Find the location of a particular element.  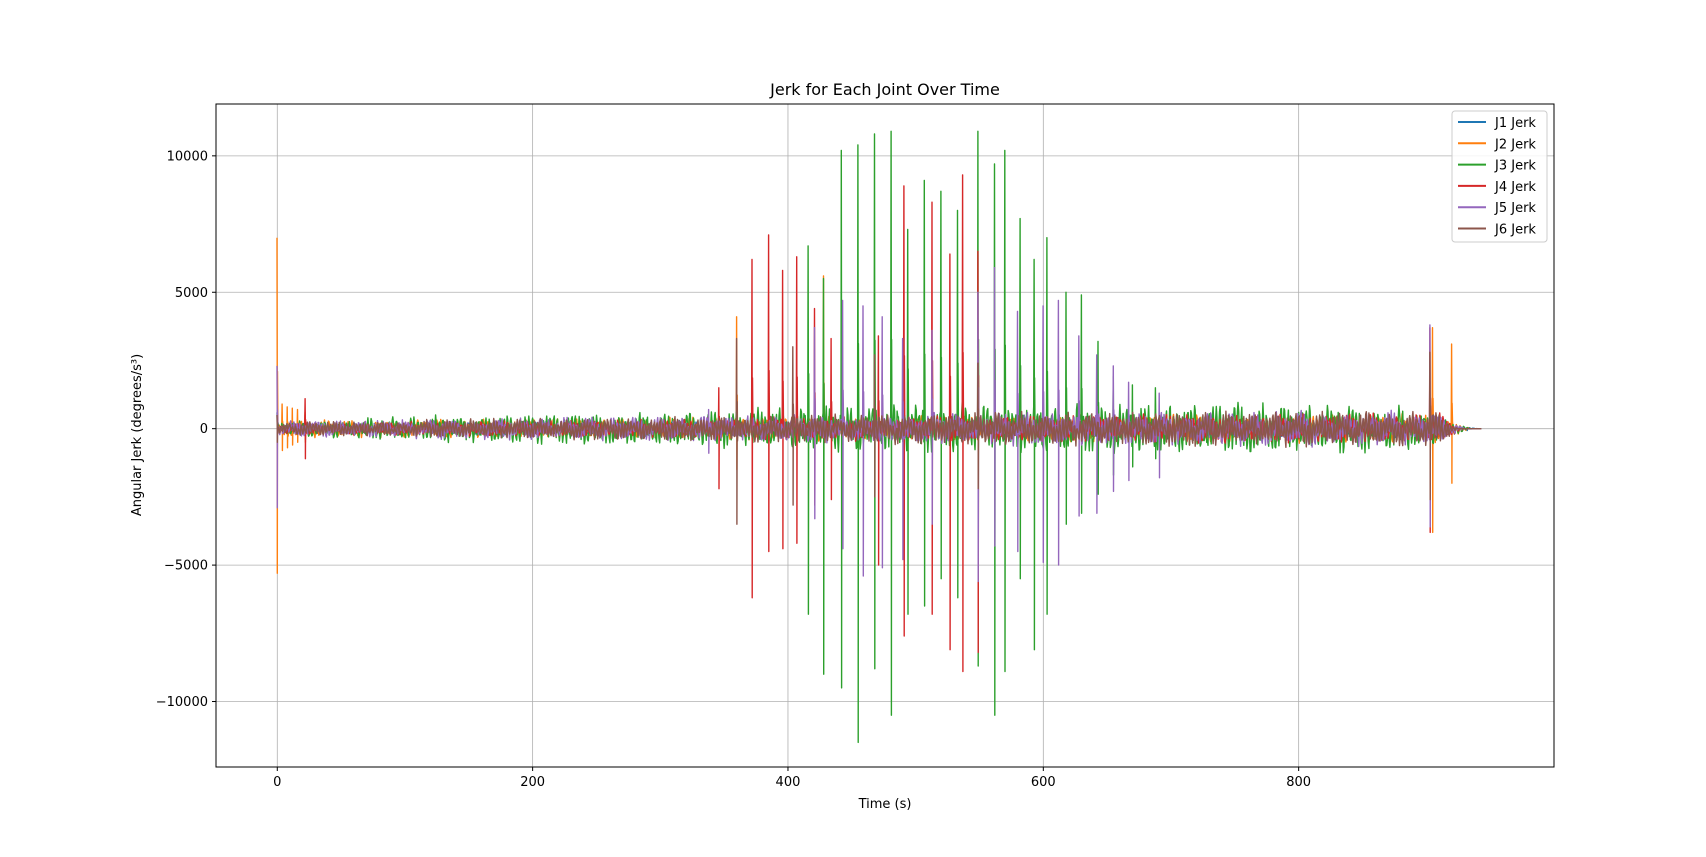

y-tick-label: −5000 is located at coordinates (186, 566).